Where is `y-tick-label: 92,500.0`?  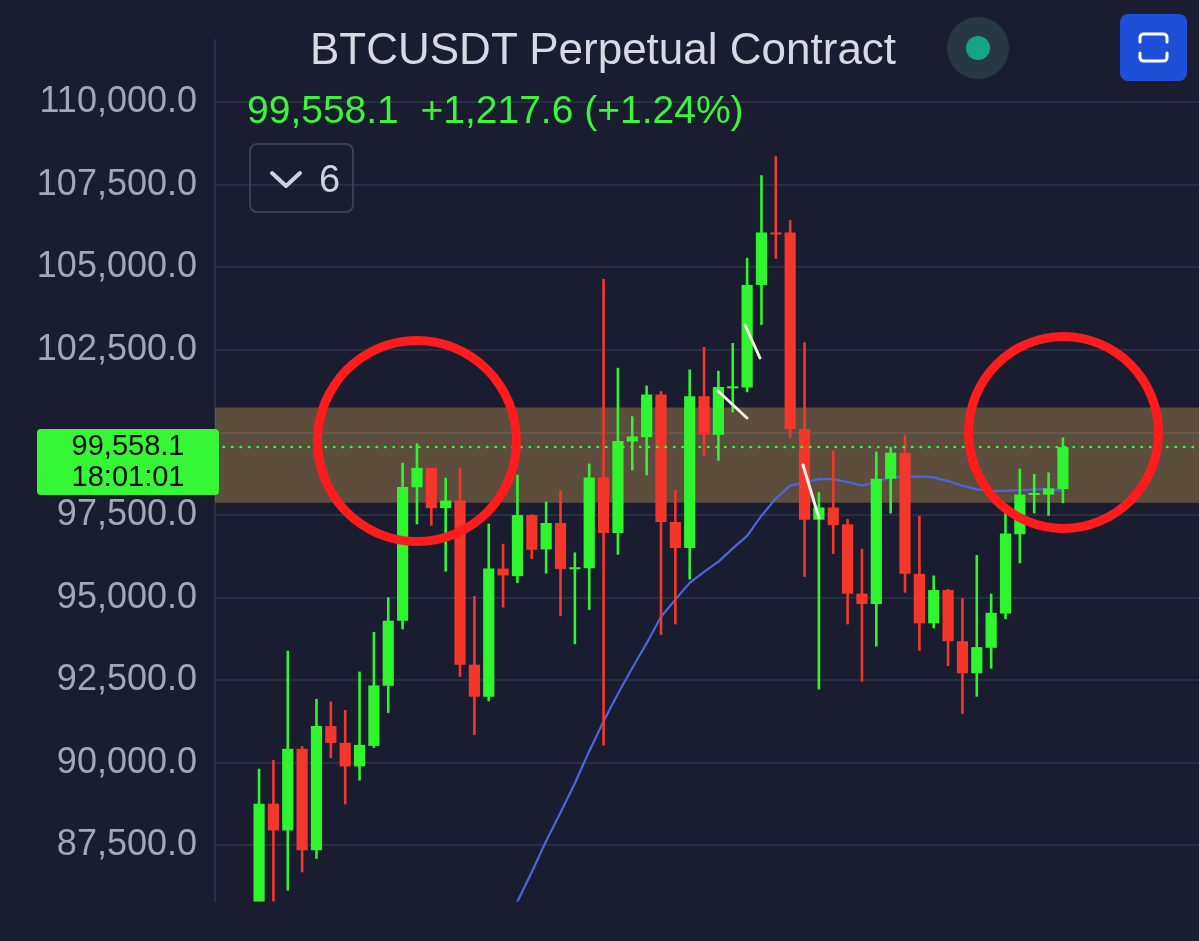 y-tick-label: 92,500.0 is located at coordinates (126, 678).